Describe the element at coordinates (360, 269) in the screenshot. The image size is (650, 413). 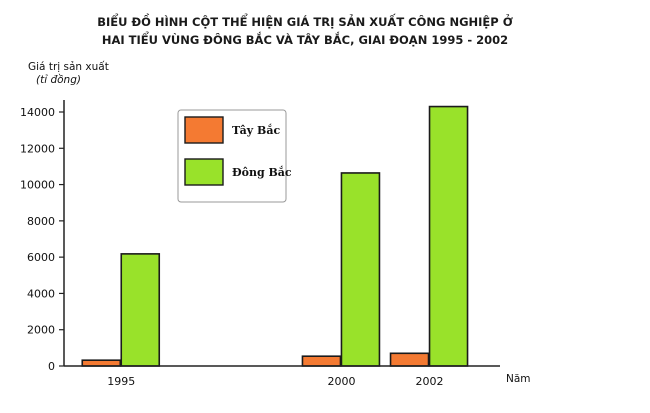
I see `bar-dong-bac-2000` at that location.